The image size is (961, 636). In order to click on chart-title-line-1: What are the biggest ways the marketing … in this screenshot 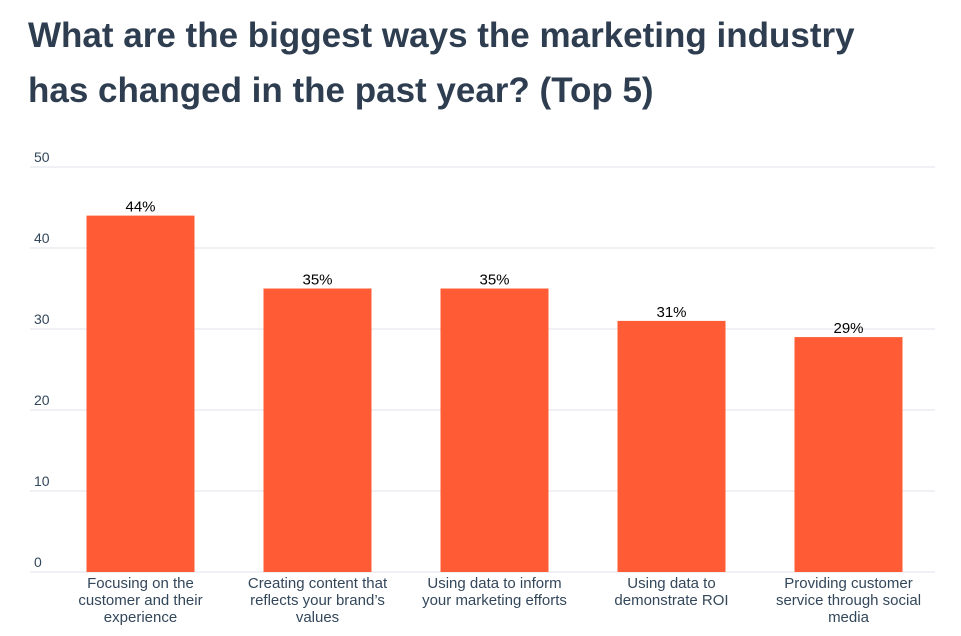, I will do `click(441, 35)`.